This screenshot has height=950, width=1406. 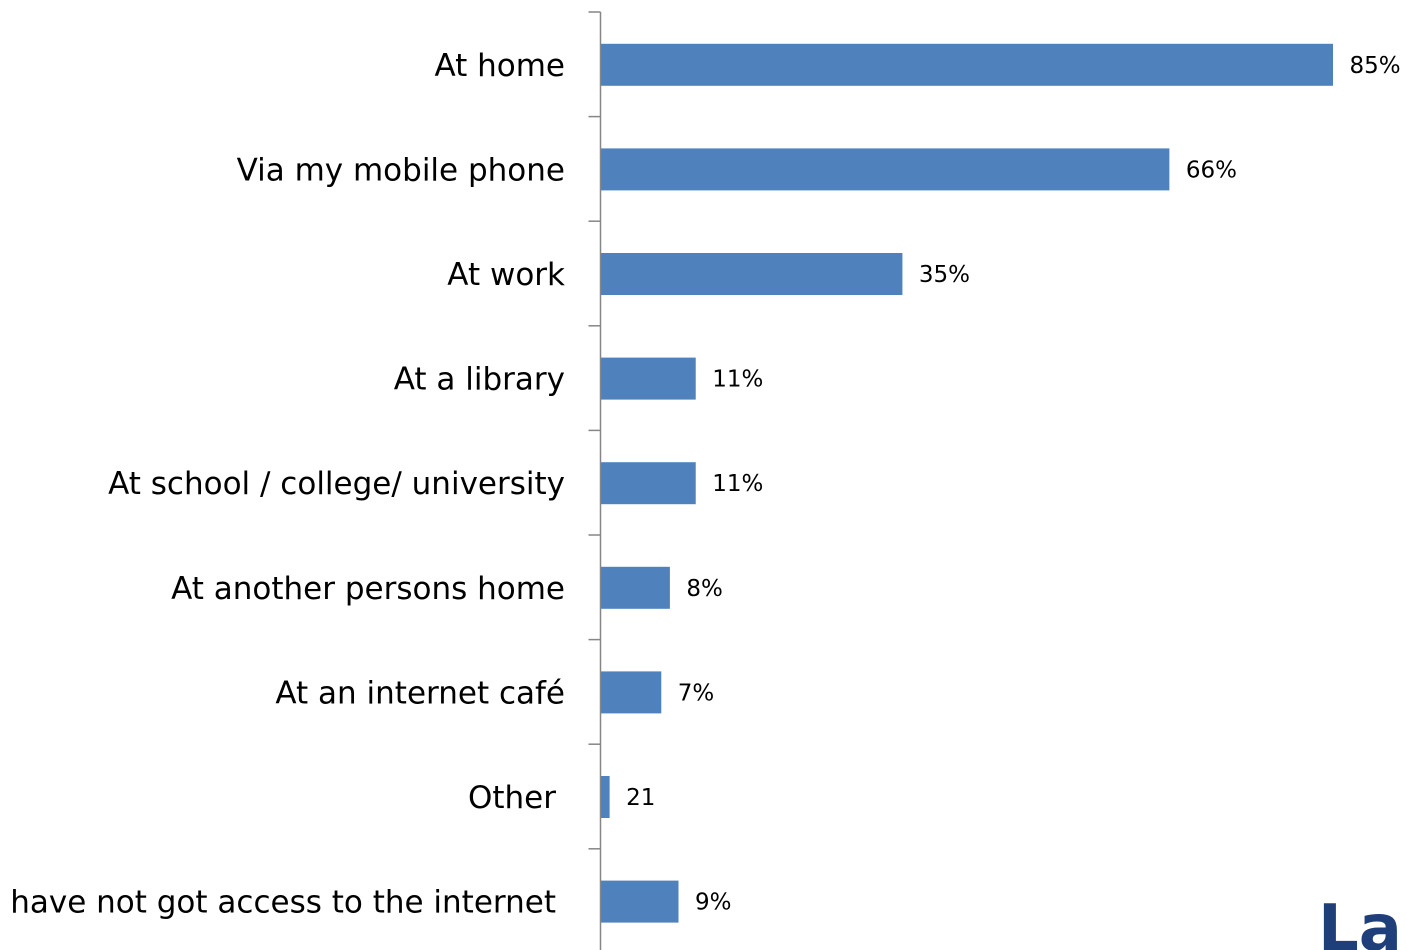 I want to click on data-label: 35%, so click(x=944, y=275).